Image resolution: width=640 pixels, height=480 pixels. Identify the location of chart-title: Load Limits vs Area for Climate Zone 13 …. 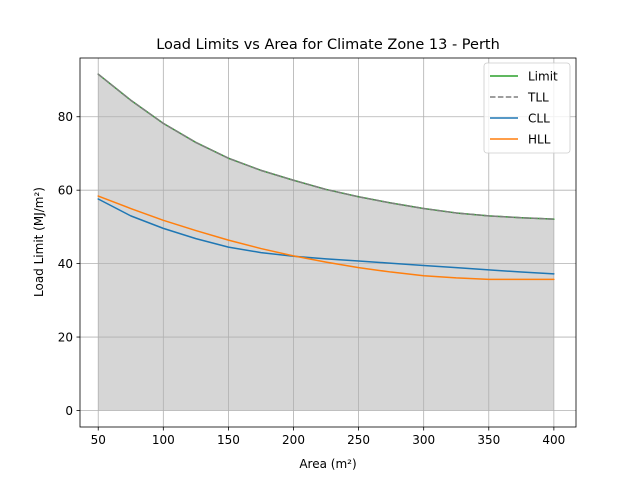
(328, 45).